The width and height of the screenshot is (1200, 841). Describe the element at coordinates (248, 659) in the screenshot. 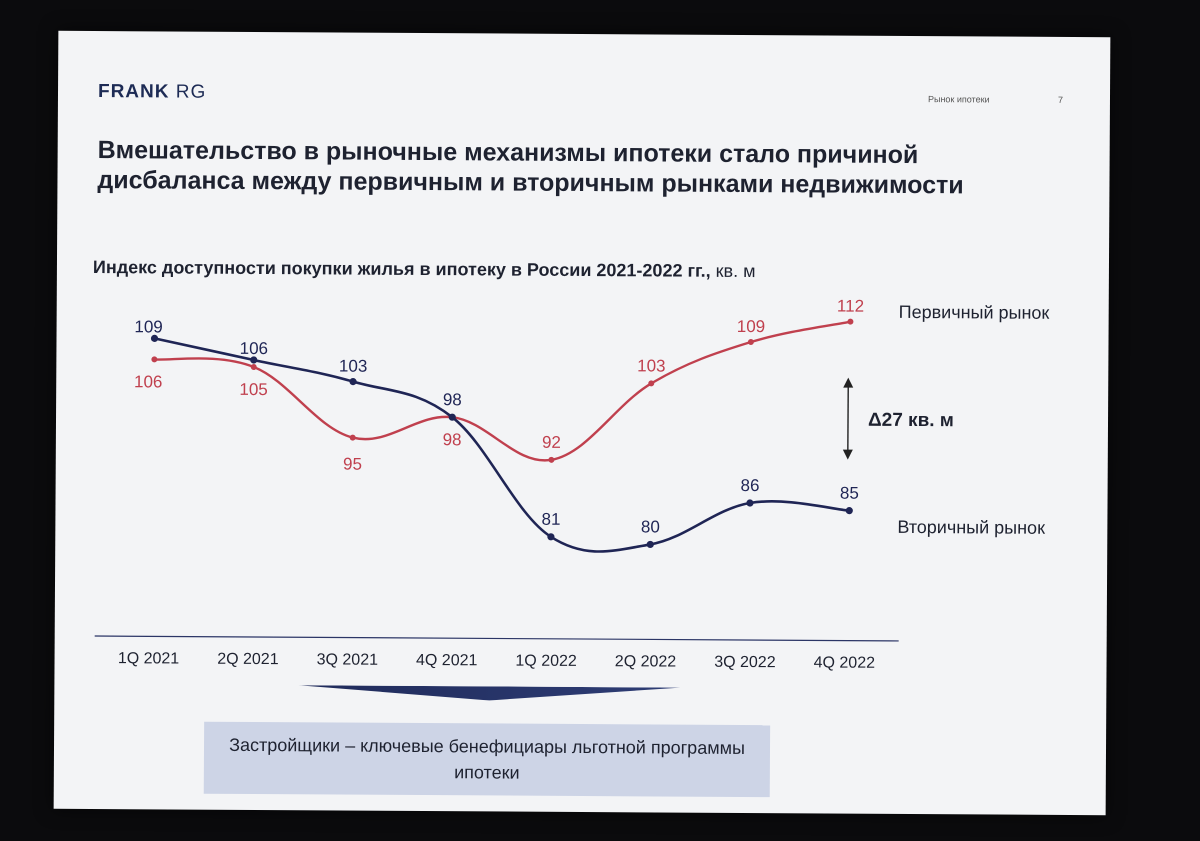

I see `x-tick-label: 2Q 2021` at that location.